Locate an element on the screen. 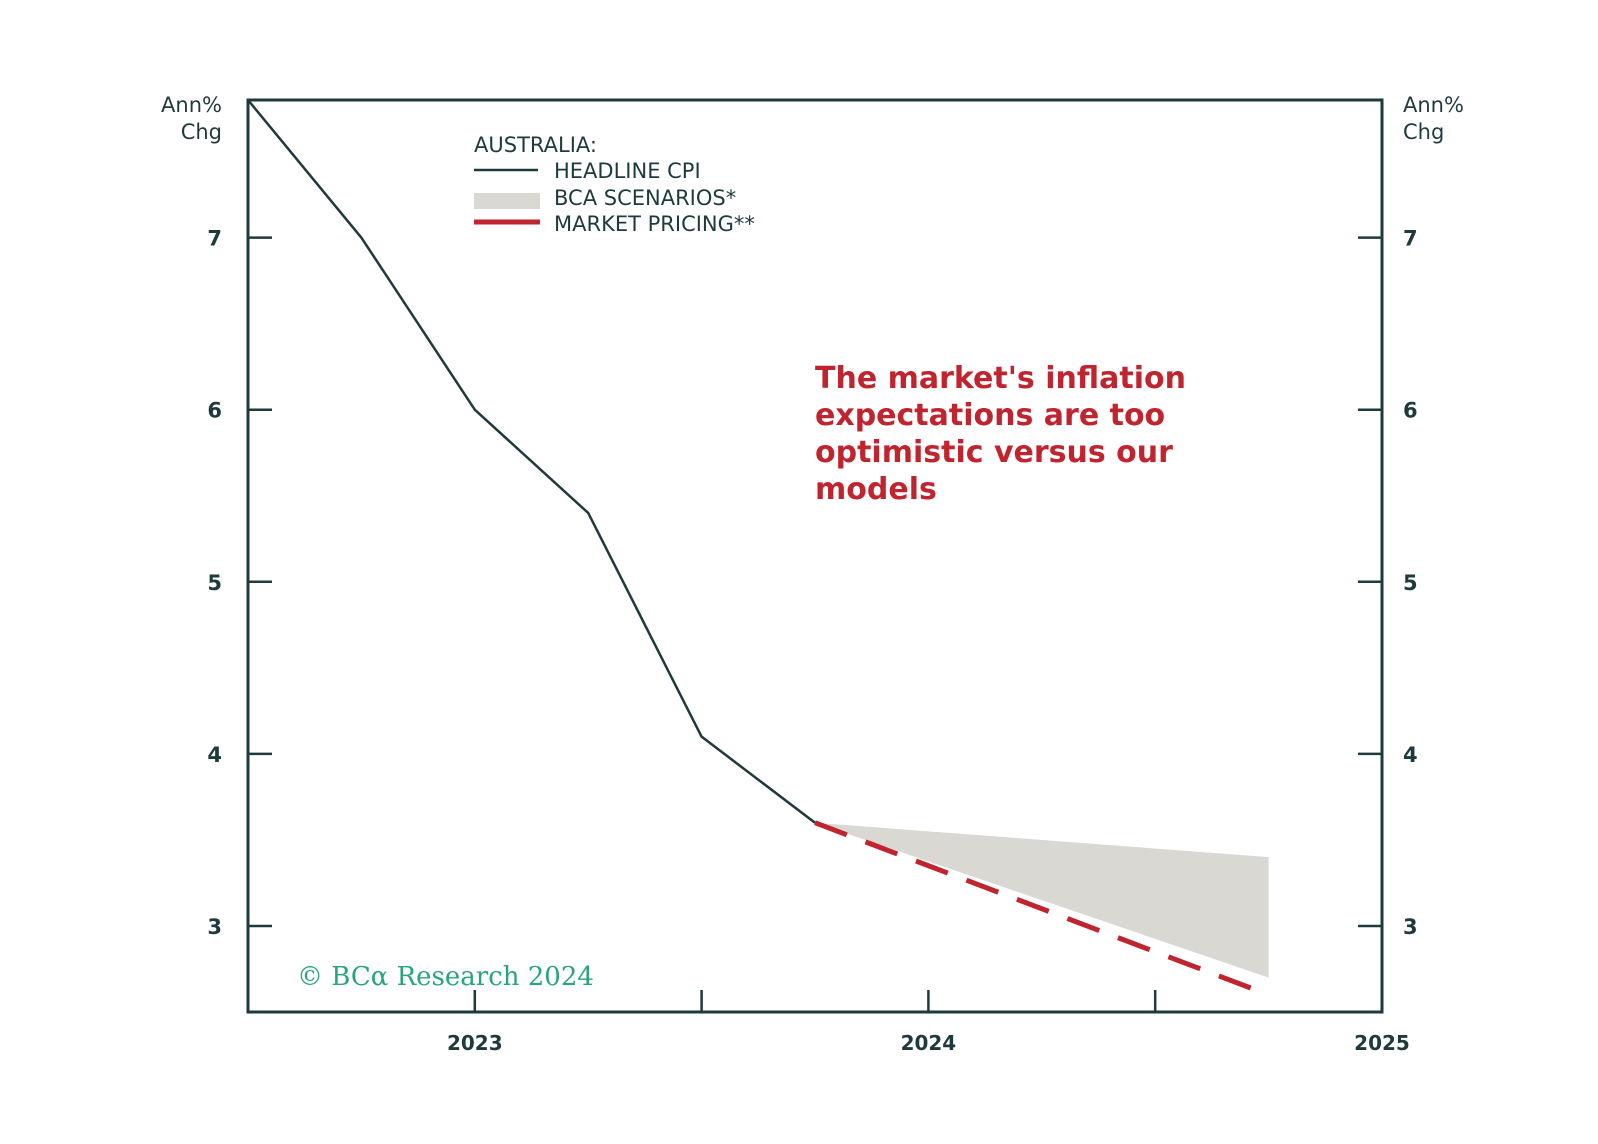 This screenshot has width=1598, height=1144. legend-title: AUSTRALIA: is located at coordinates (535, 145).